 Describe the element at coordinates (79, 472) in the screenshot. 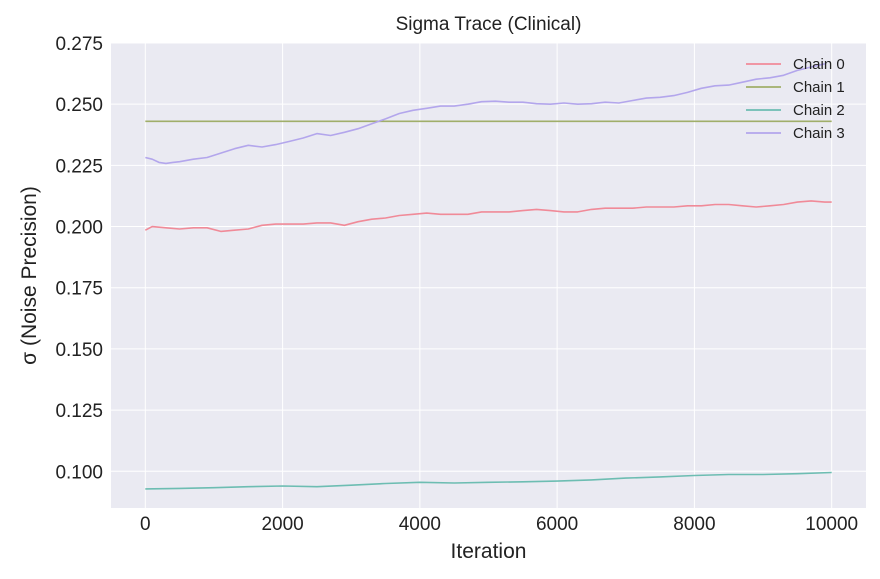

I see `y-tick-label: 0.100` at that location.